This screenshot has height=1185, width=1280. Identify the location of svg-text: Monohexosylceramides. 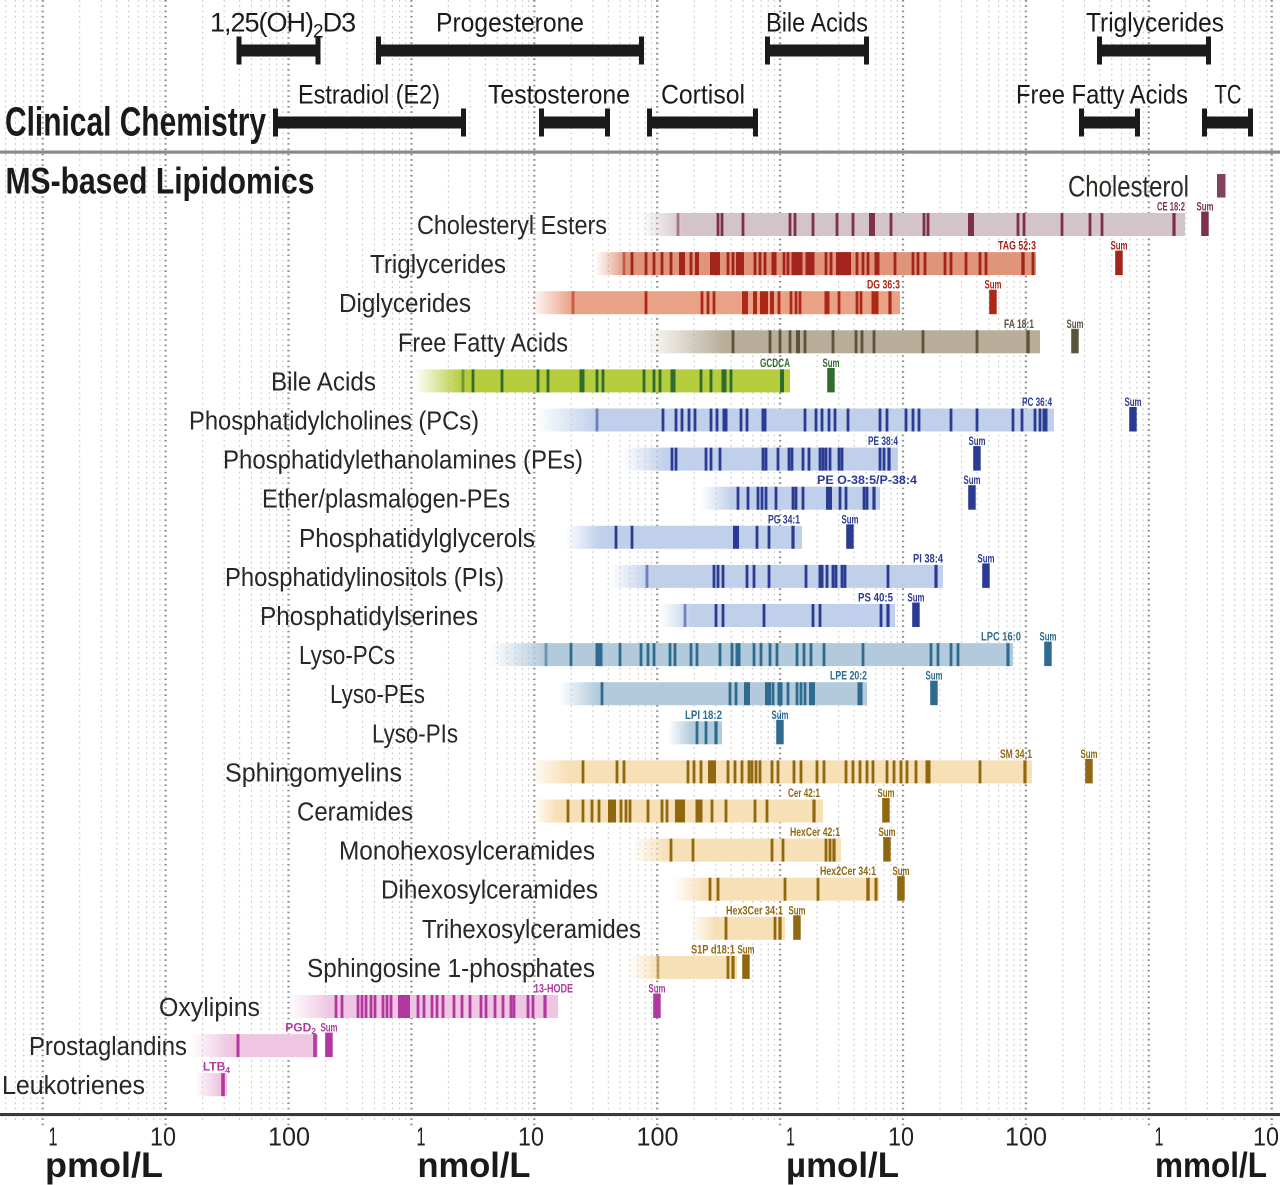
(467, 852).